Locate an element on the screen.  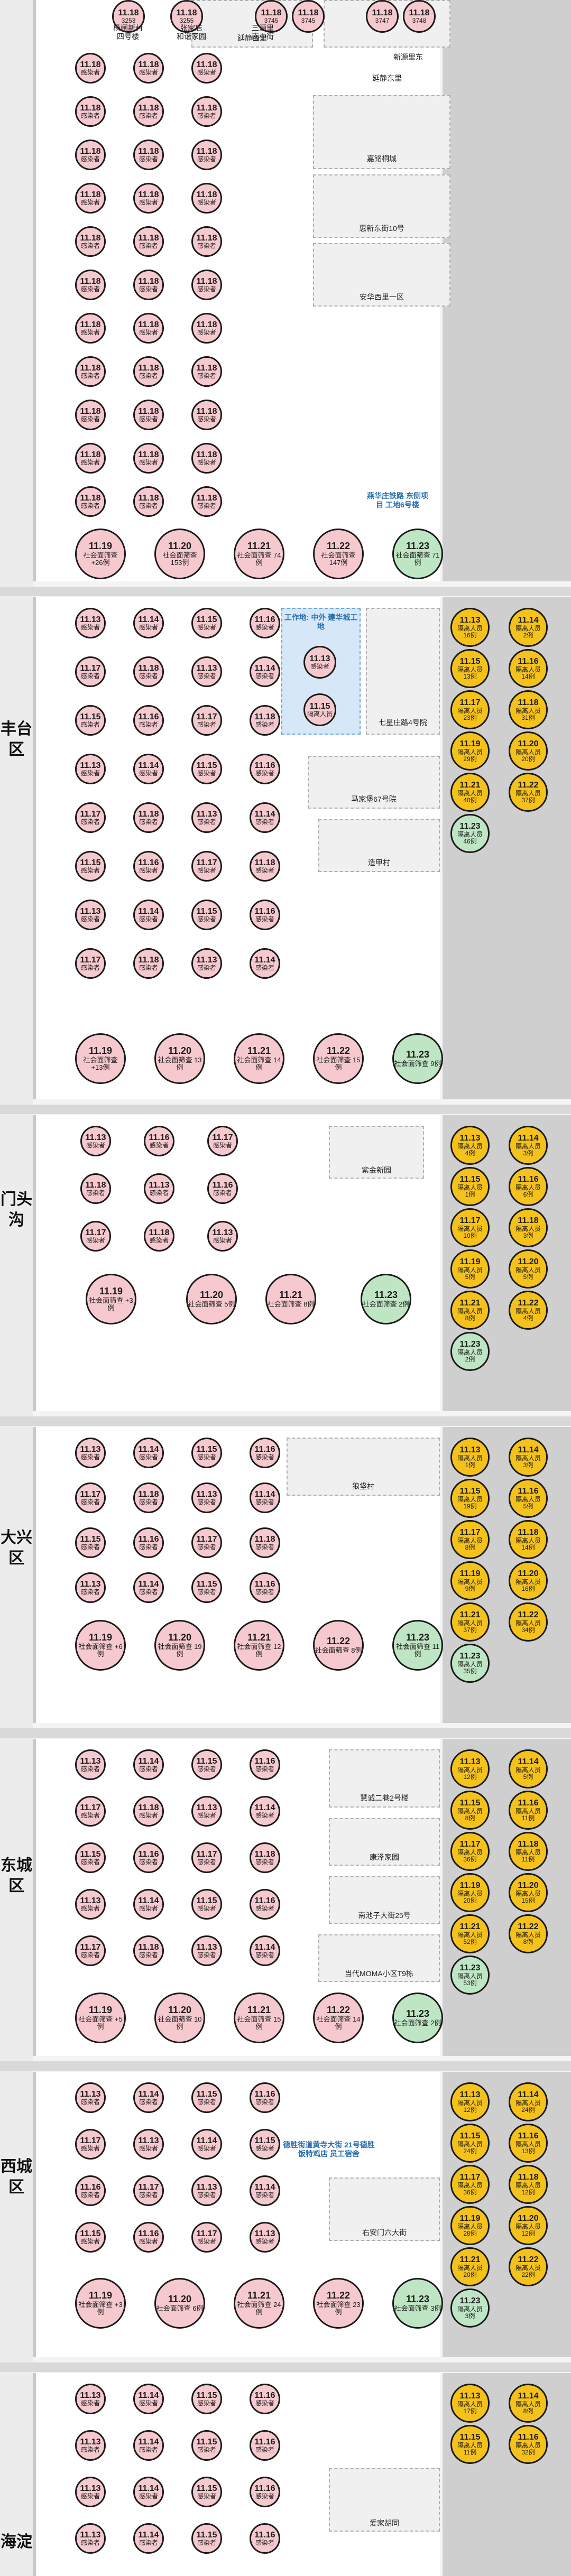
isolation-circle: 11.18 隔离人员 3例 is located at coordinates (528, 1227).